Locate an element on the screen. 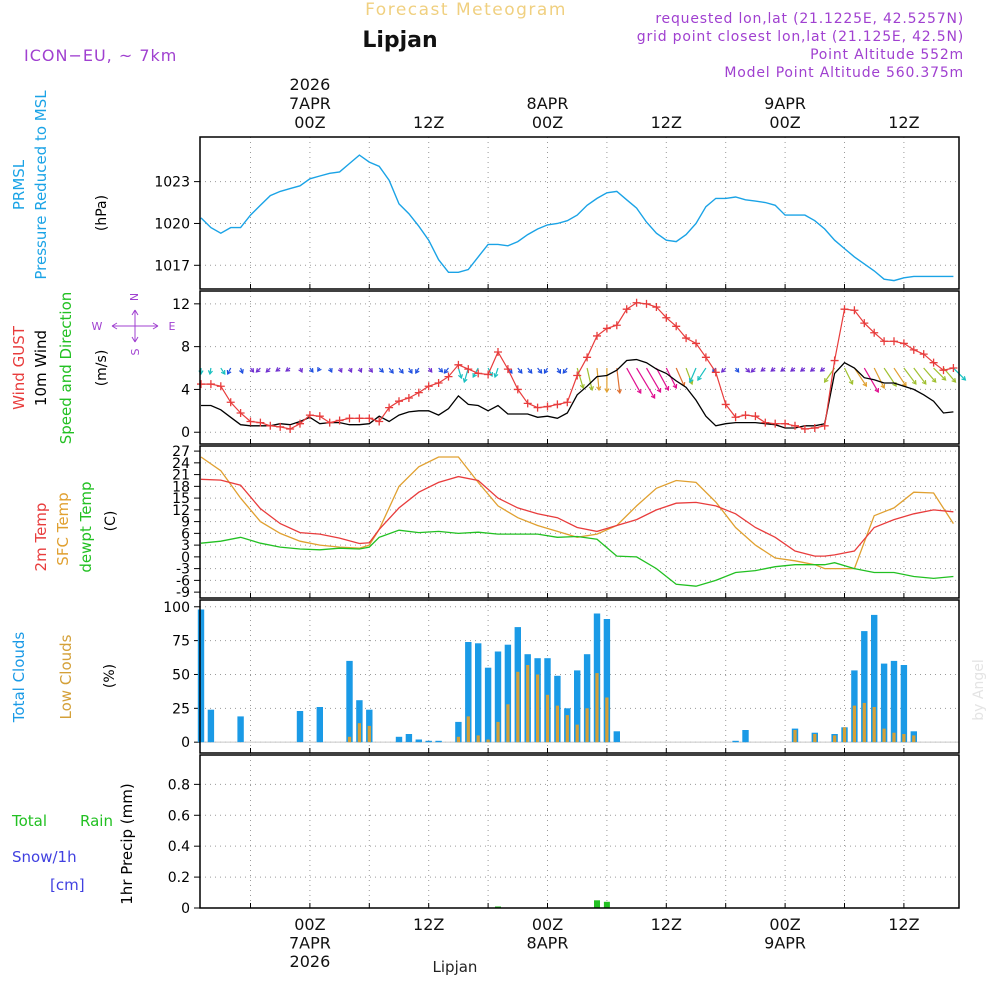 The height and width of the screenshot is (1000, 1000). wind-panel: 0 4 8 12 is located at coordinates (569, 367).